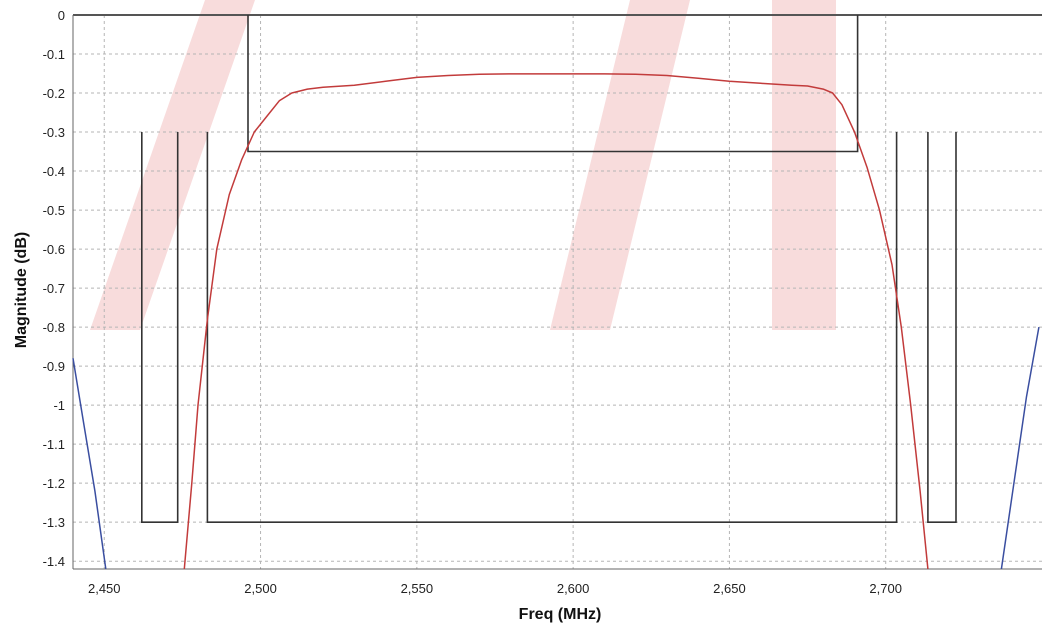 The image size is (1042, 629). What do you see at coordinates (21, 290) in the screenshot?
I see `y-axis-title: Magnitude (dB)` at bounding box center [21, 290].